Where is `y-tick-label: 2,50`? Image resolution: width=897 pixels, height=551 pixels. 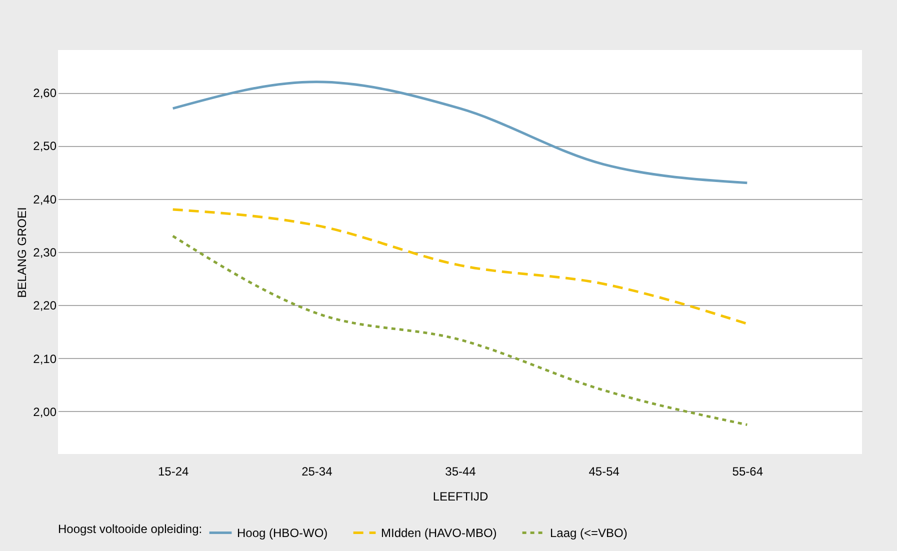 y-tick-label: 2,50 is located at coordinates (45, 146).